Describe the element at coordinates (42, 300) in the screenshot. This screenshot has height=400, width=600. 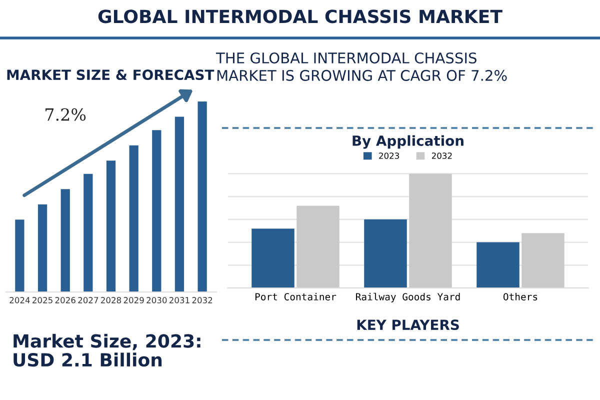
I see `x-tick-label: 2025` at that location.